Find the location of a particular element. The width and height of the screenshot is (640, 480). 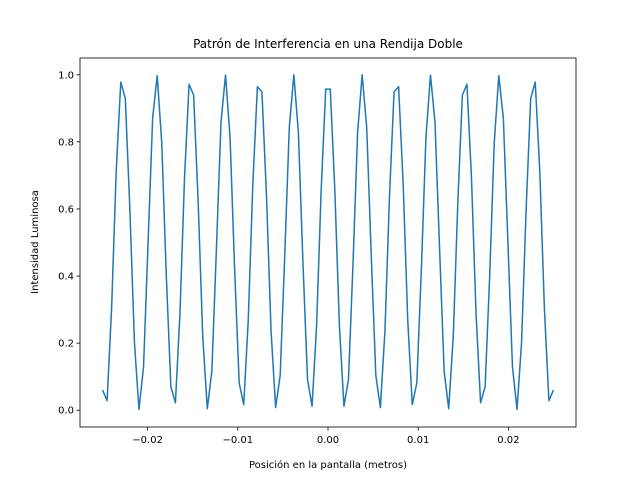

x-tick-label: −0.02 is located at coordinates (147, 440).